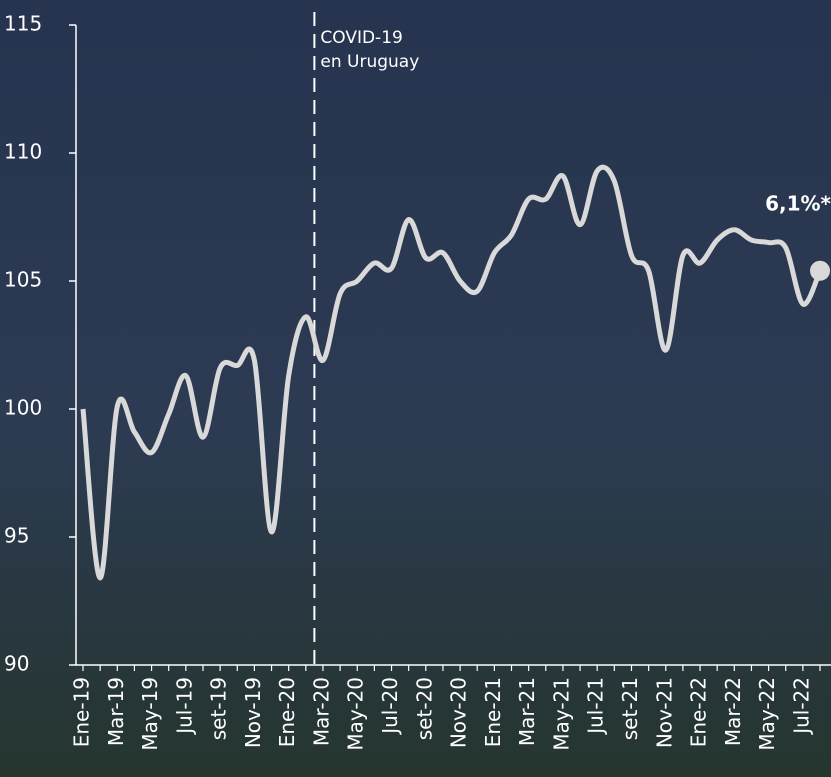 This screenshot has height=777, width=831. What do you see at coordinates (699, 712) in the screenshot?
I see `x-tick-label: Ene-22` at bounding box center [699, 712].